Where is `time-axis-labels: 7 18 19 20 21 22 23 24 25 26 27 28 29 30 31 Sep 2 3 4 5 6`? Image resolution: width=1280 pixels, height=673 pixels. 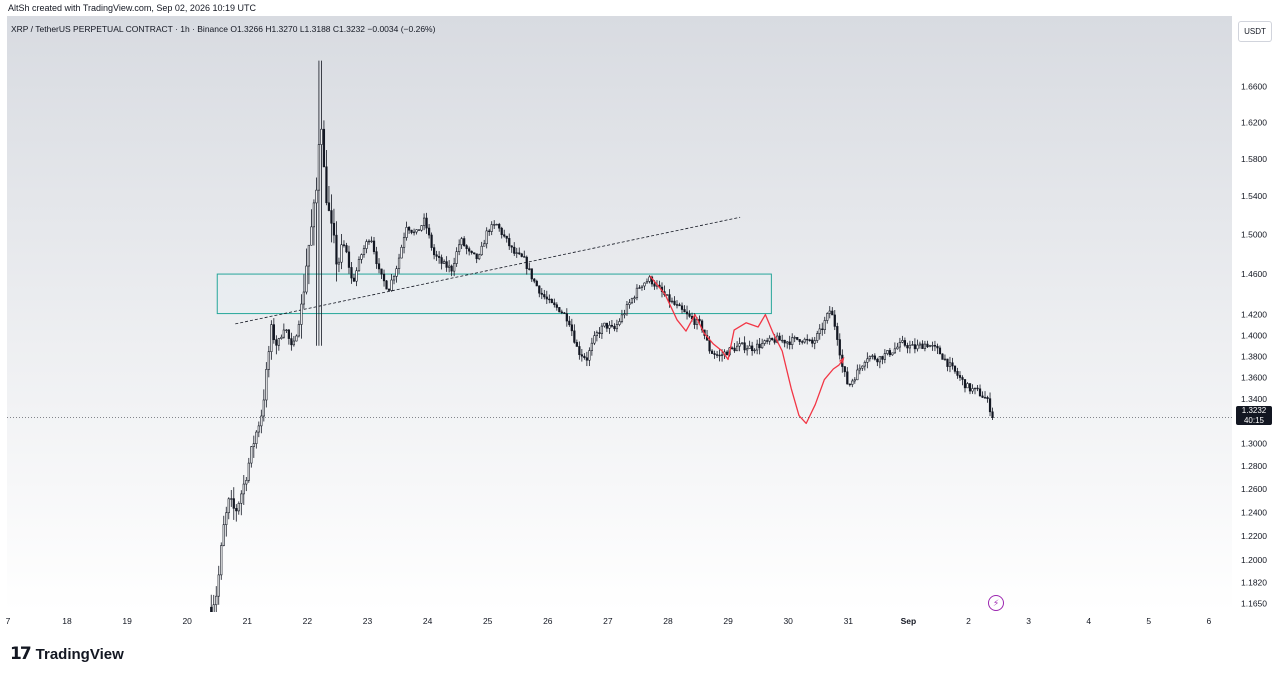
time-axis-labels: 7 18 19 20 21 22 23 24 25 26 27 28 29 30 31 Sep 2 3 4 5 6 is located at coordinates (609, 621).